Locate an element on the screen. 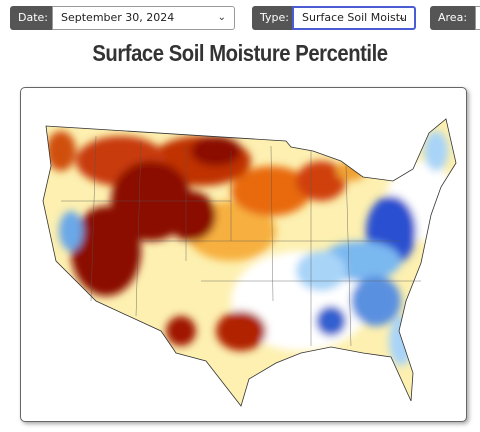 Image resolution: width=480 pixels, height=432 pixels. type-select: Surface Soil Moistu ⌄ is located at coordinates (354, 18).